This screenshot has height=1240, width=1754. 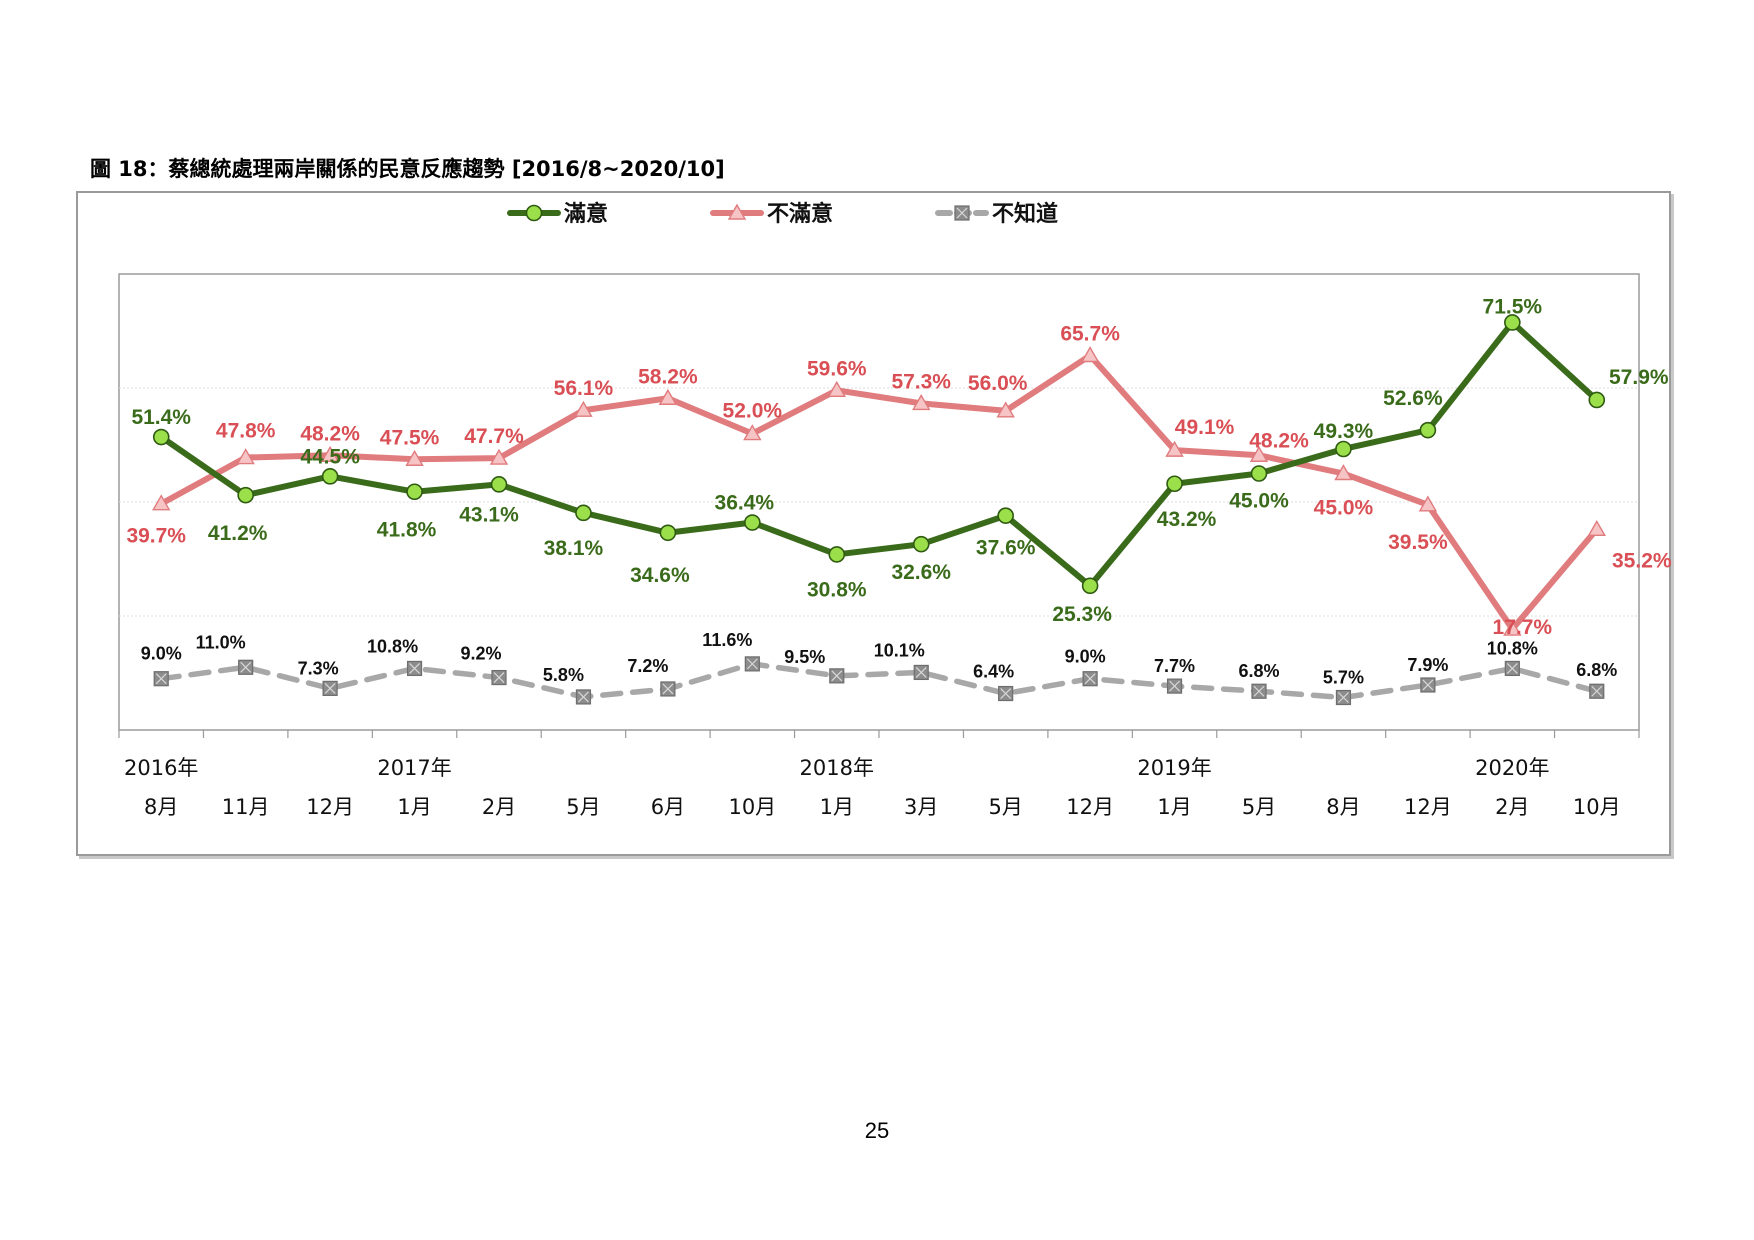 I want to click on data-label-1: 52.6%, so click(x=1413, y=398).